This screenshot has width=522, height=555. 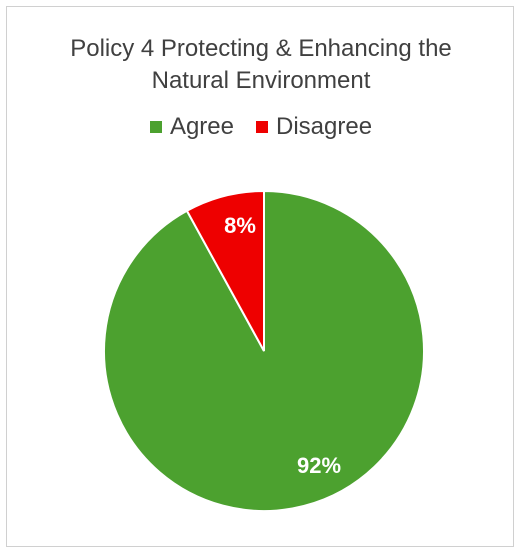 I want to click on chart-title-line-2: Natural Environment, so click(x=261, y=80).